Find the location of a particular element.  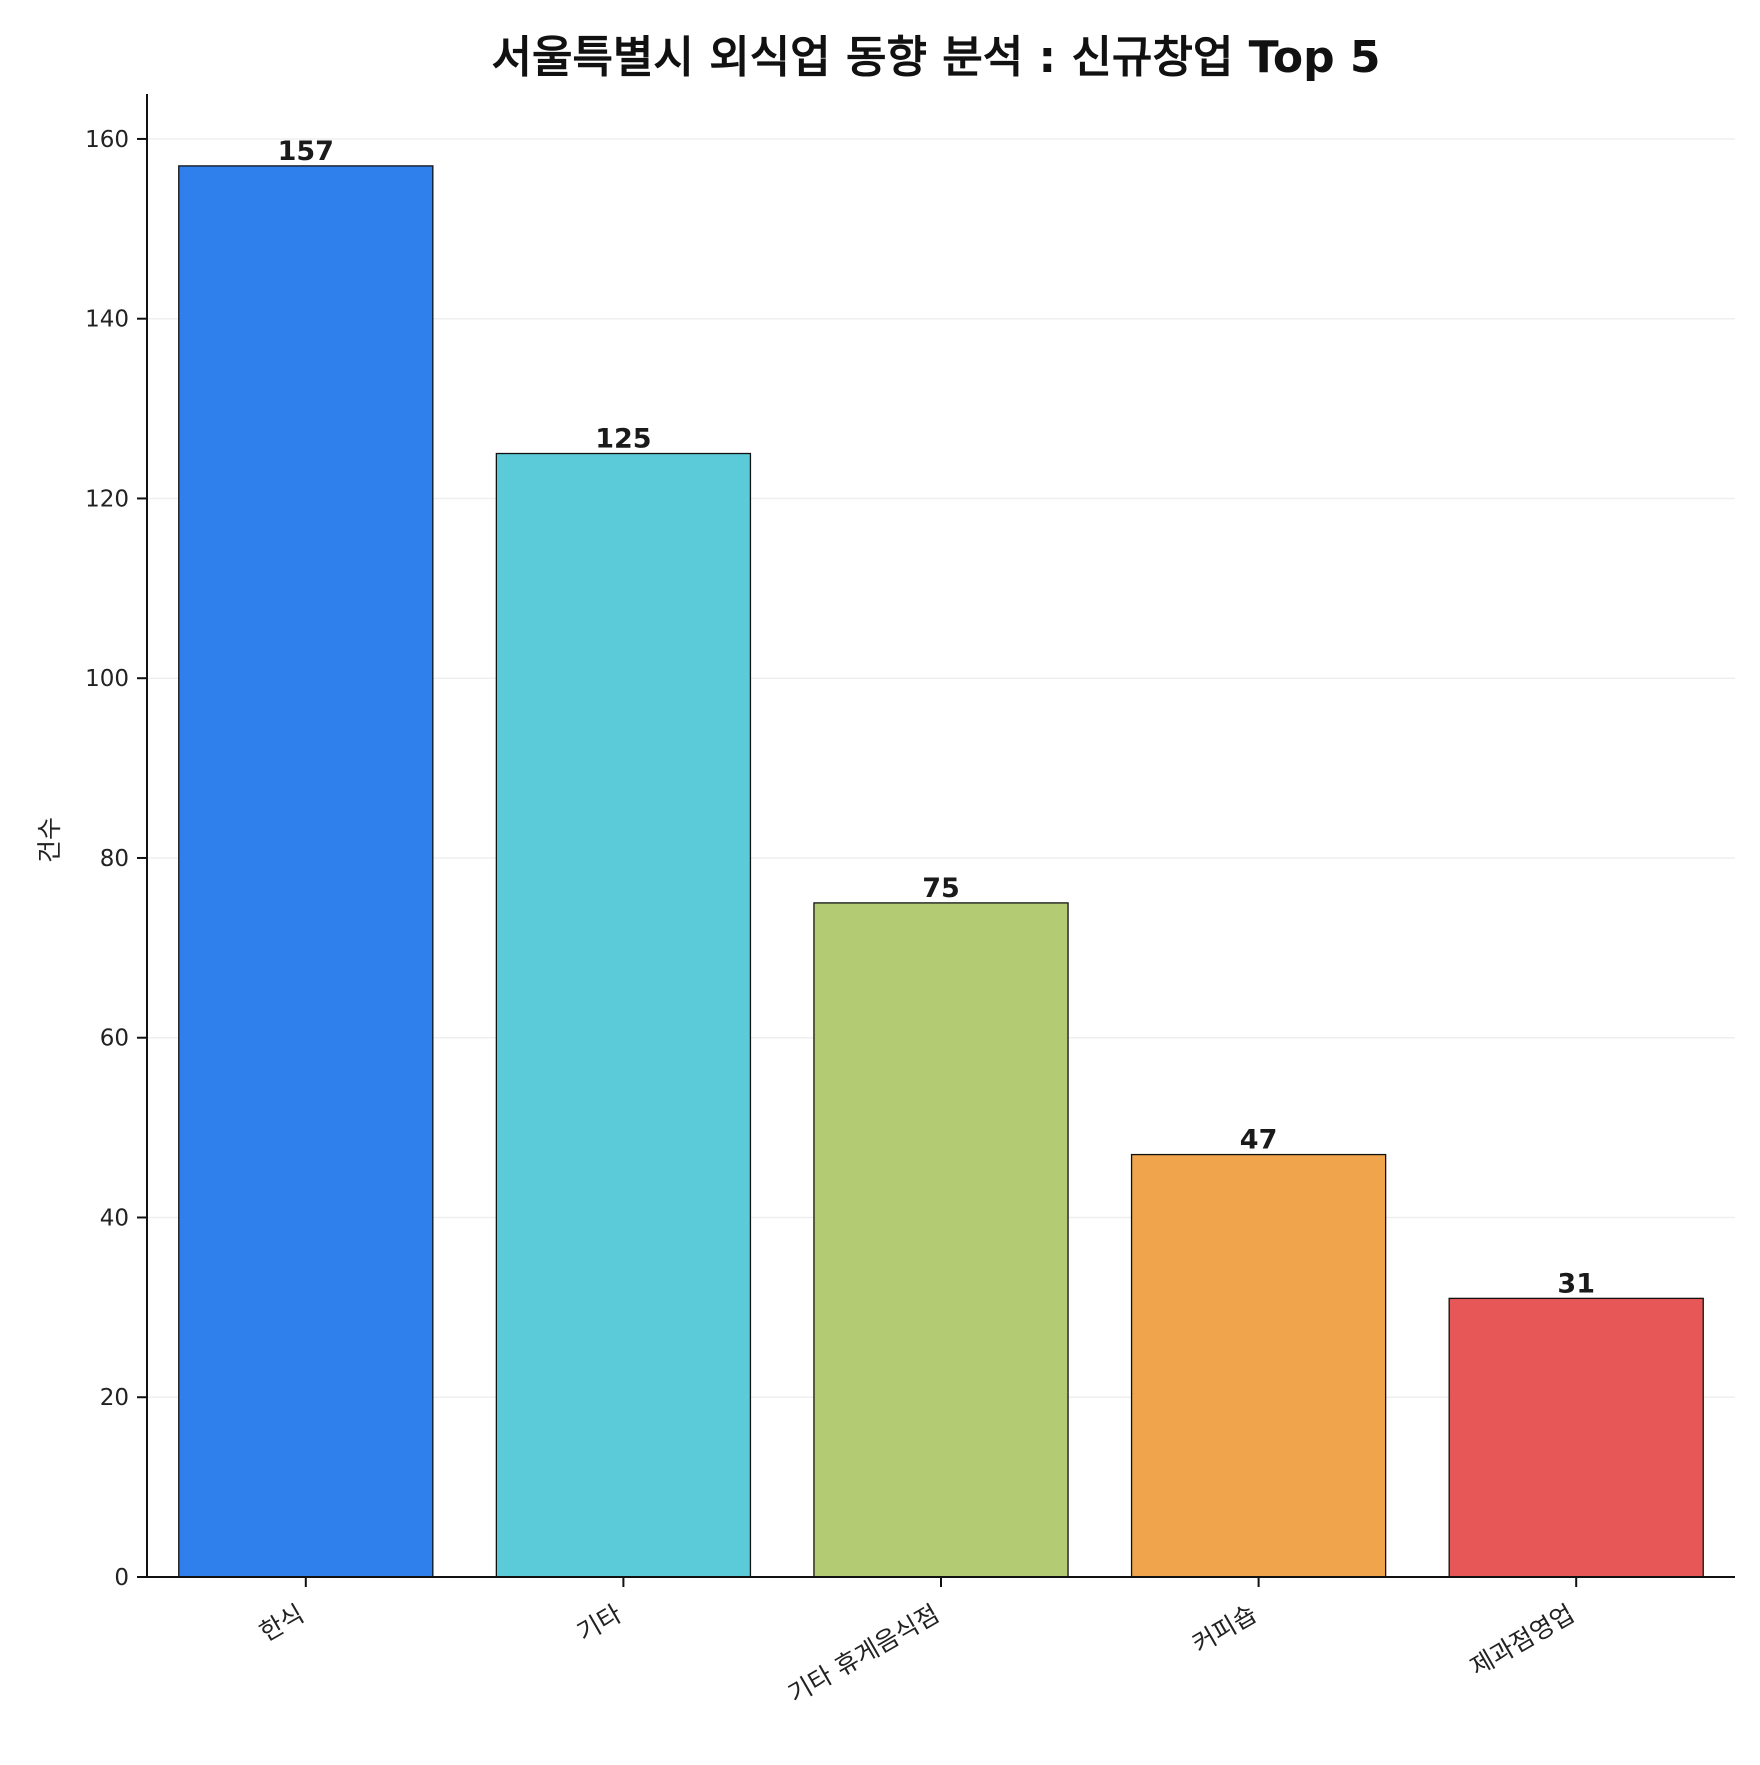

y-tick-label: 80 is located at coordinates (114, 859).